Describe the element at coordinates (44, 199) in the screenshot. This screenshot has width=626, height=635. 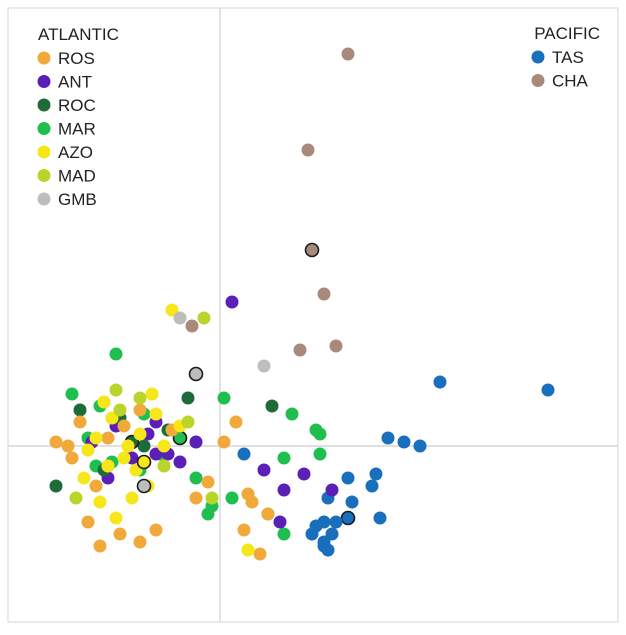
I see `legend-marker-gmb` at that location.